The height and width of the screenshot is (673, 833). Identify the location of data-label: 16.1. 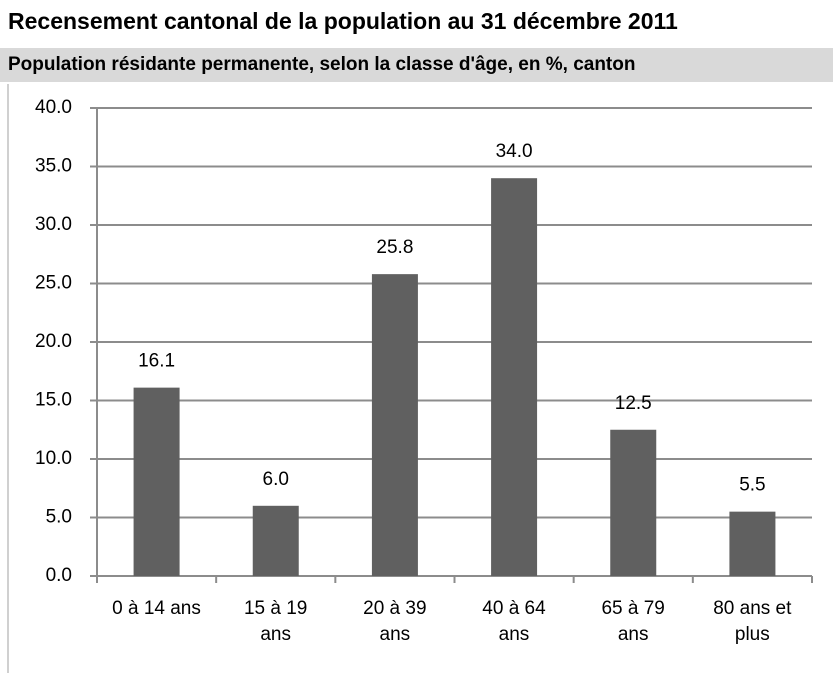
(156, 361).